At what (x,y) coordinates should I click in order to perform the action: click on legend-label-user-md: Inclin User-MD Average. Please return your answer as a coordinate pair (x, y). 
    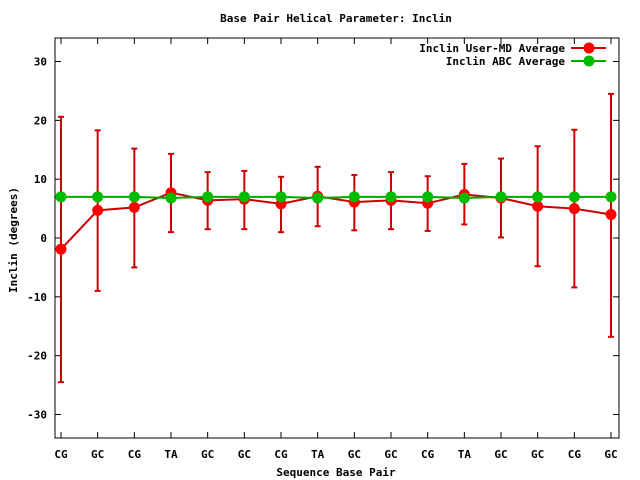
    Looking at the image, I should click on (492, 48).